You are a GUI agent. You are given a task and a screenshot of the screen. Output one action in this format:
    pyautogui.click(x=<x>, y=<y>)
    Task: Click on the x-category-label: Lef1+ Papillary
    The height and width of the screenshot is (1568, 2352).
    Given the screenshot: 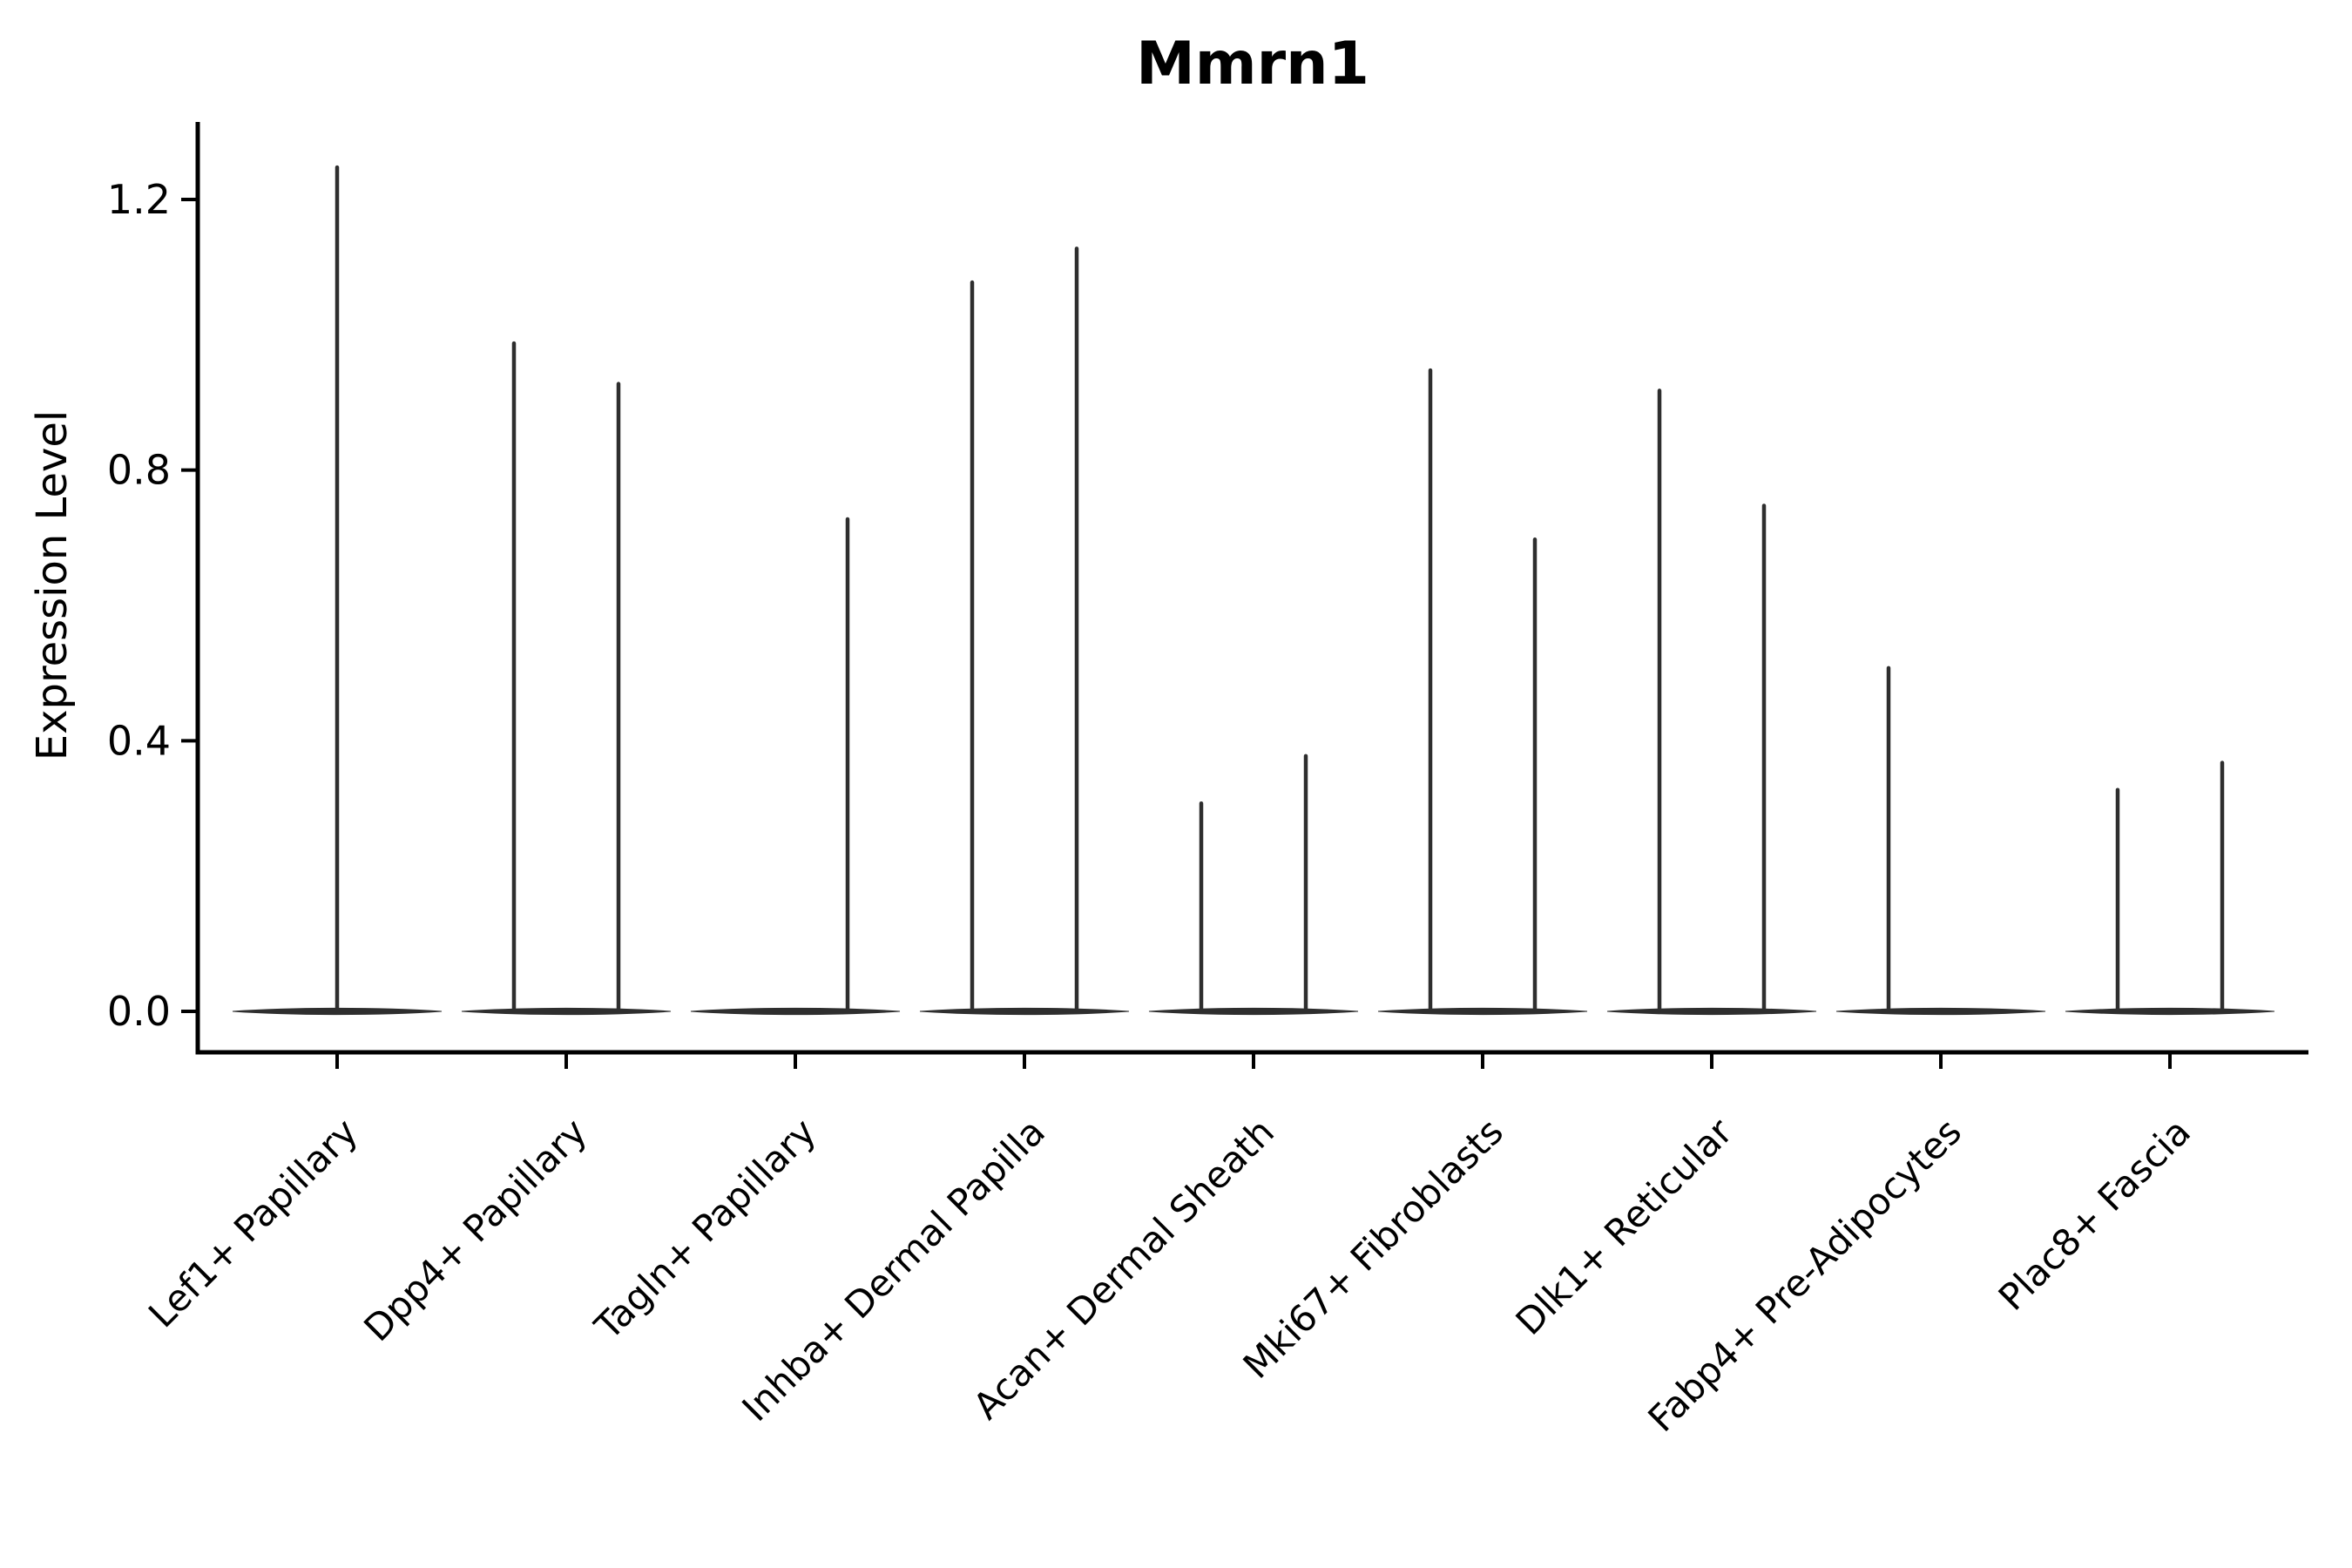 What is the action you would take?
    pyautogui.click(x=253, y=1222)
    